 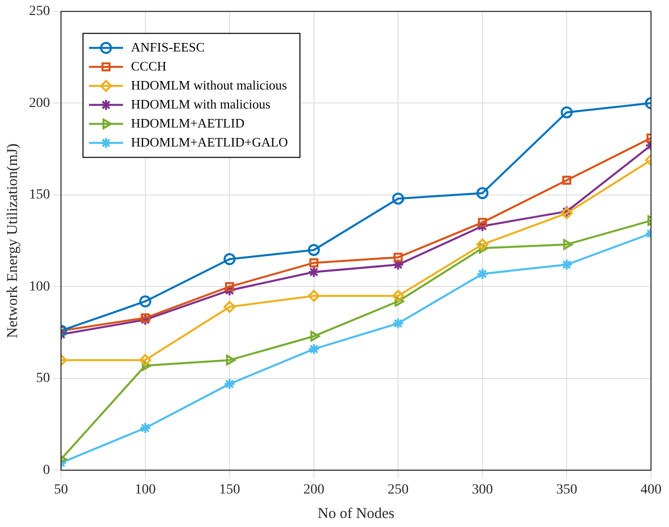 I want to click on x-tick-label: 100, so click(x=145, y=490).